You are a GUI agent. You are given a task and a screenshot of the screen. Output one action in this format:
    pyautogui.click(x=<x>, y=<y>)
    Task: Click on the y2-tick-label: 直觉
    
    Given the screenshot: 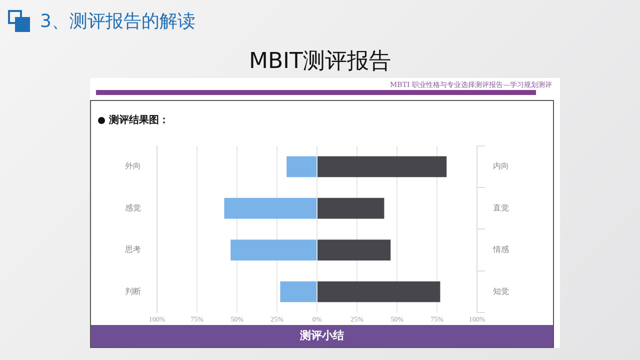 What is the action you would take?
    pyautogui.click(x=501, y=207)
    